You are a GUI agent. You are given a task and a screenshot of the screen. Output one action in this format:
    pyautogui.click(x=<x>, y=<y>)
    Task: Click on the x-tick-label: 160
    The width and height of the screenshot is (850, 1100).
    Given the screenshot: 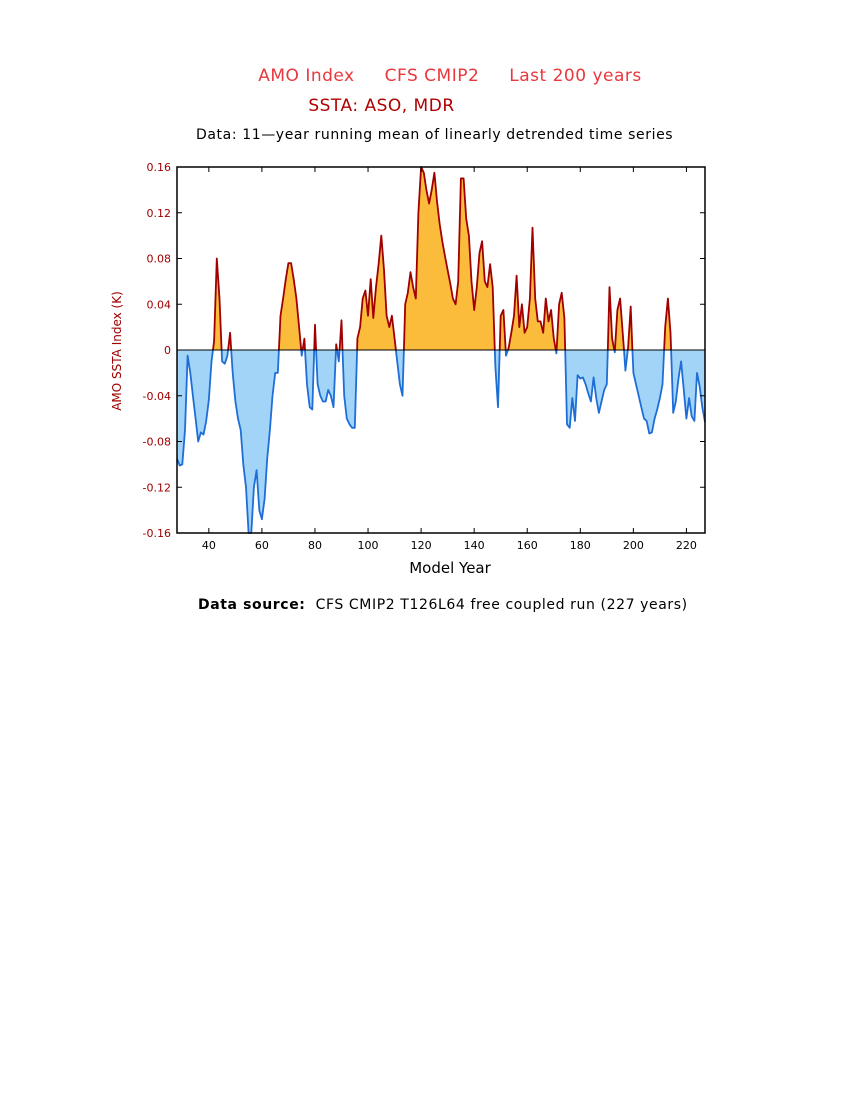 What is the action you would take?
    pyautogui.click(x=527, y=545)
    